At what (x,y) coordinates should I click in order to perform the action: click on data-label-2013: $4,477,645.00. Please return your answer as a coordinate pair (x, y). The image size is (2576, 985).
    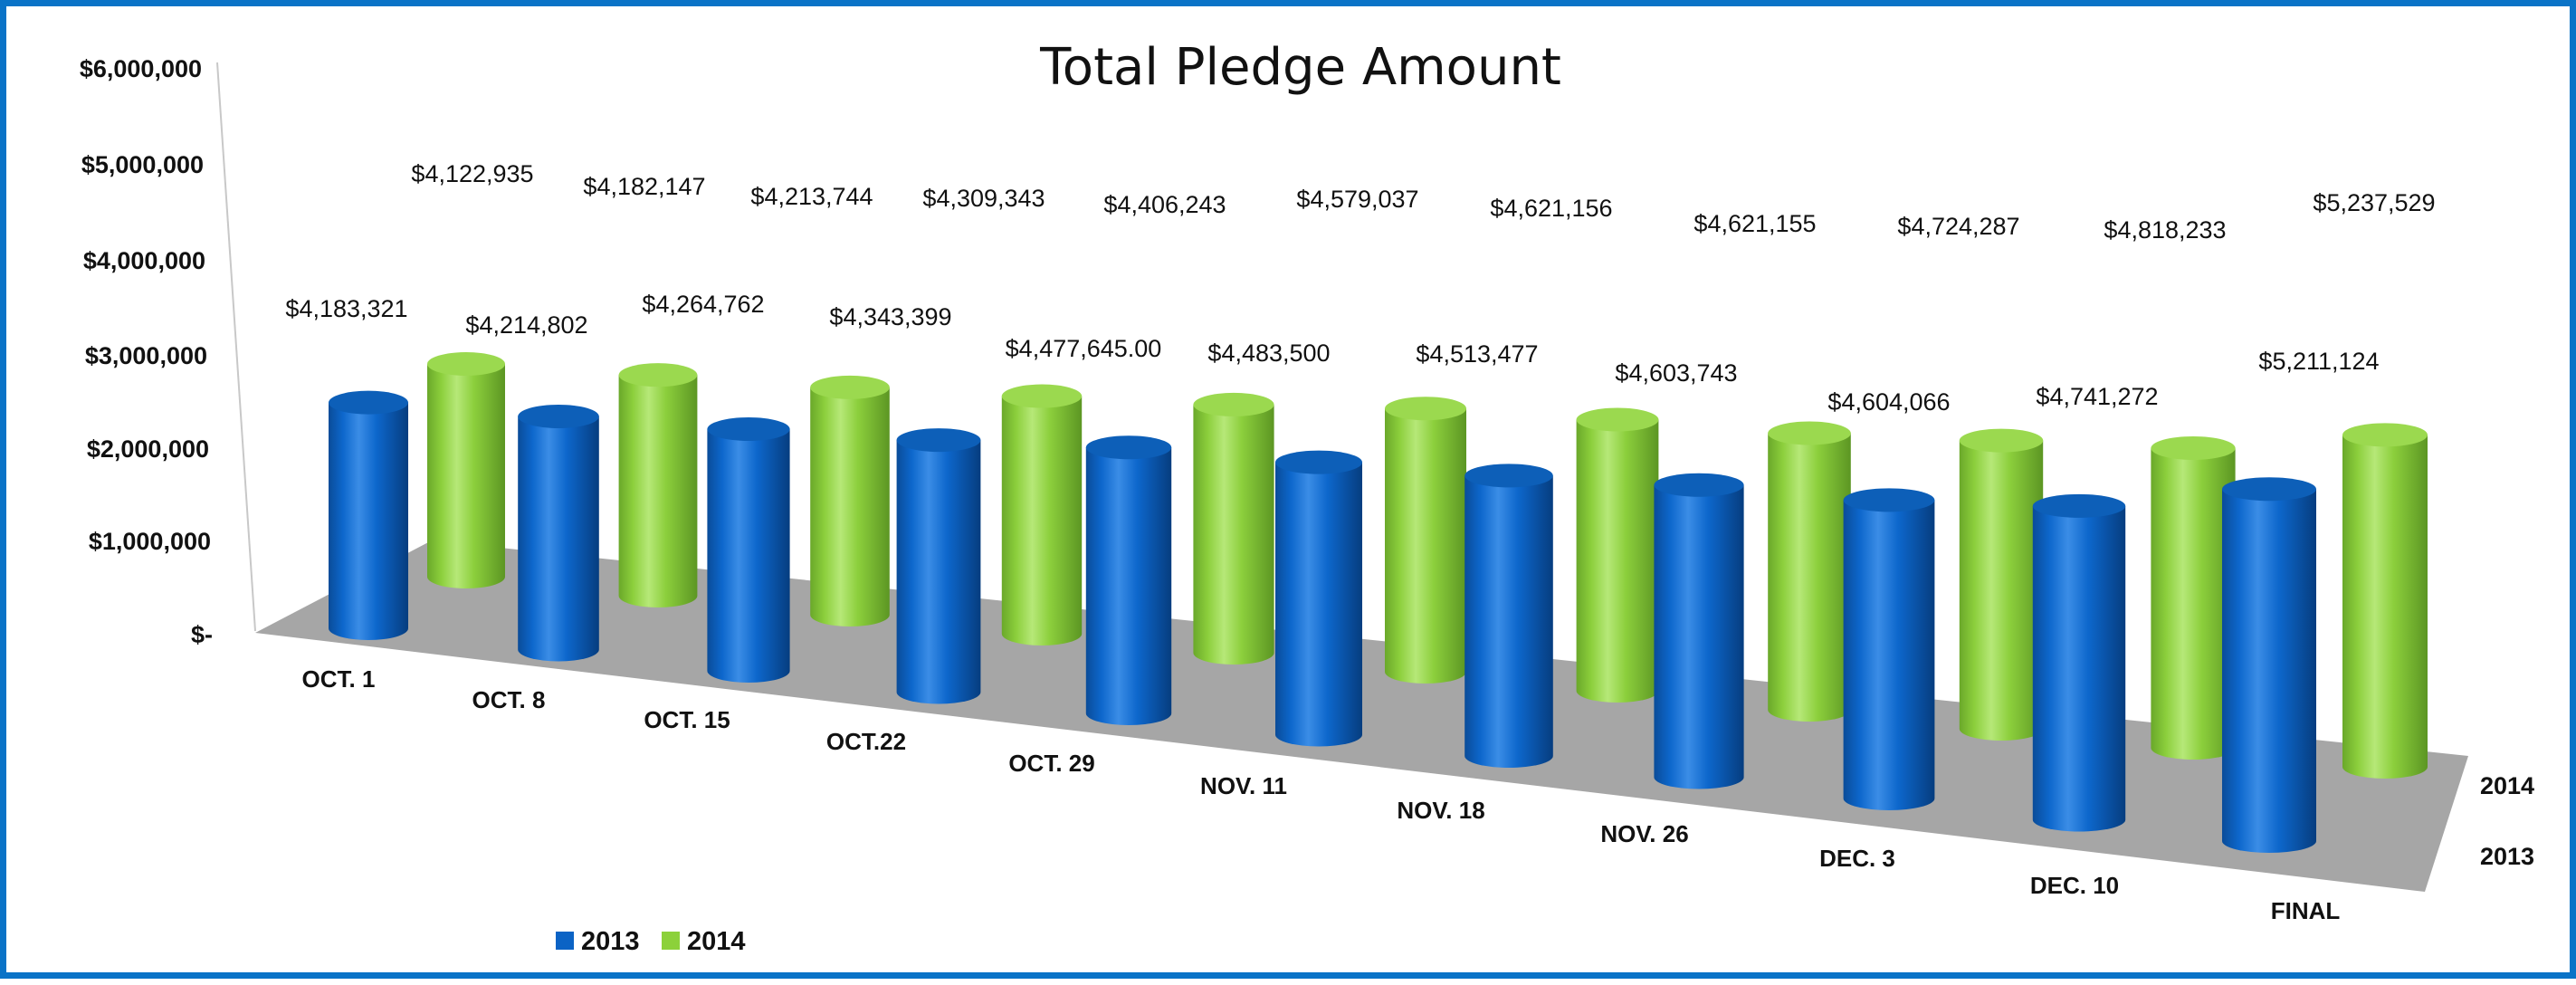
    Looking at the image, I should click on (1084, 348).